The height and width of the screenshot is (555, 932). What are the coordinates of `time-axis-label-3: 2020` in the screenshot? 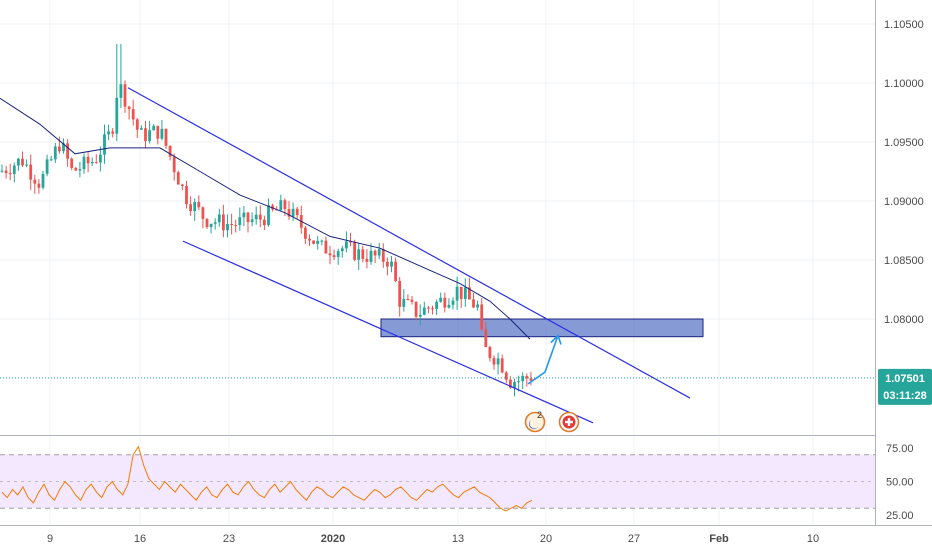 It's located at (333, 539).